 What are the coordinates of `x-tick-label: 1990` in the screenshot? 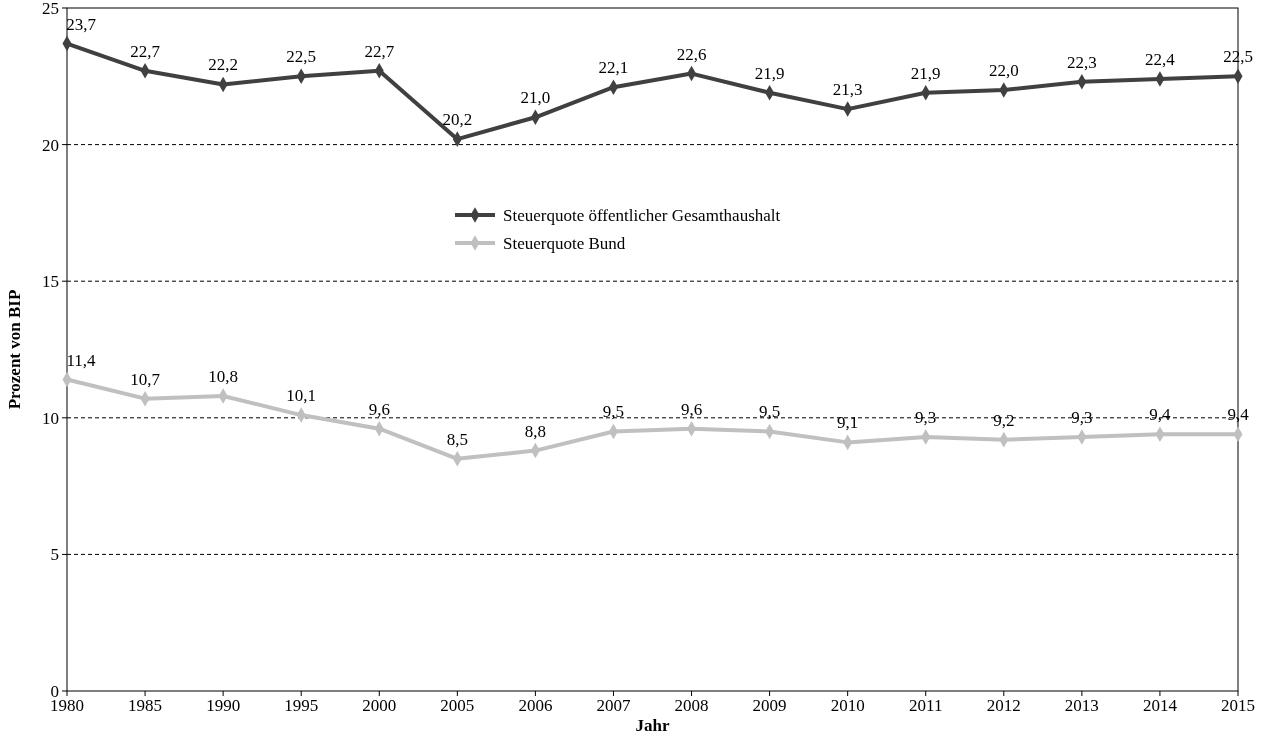 It's located at (223, 705).